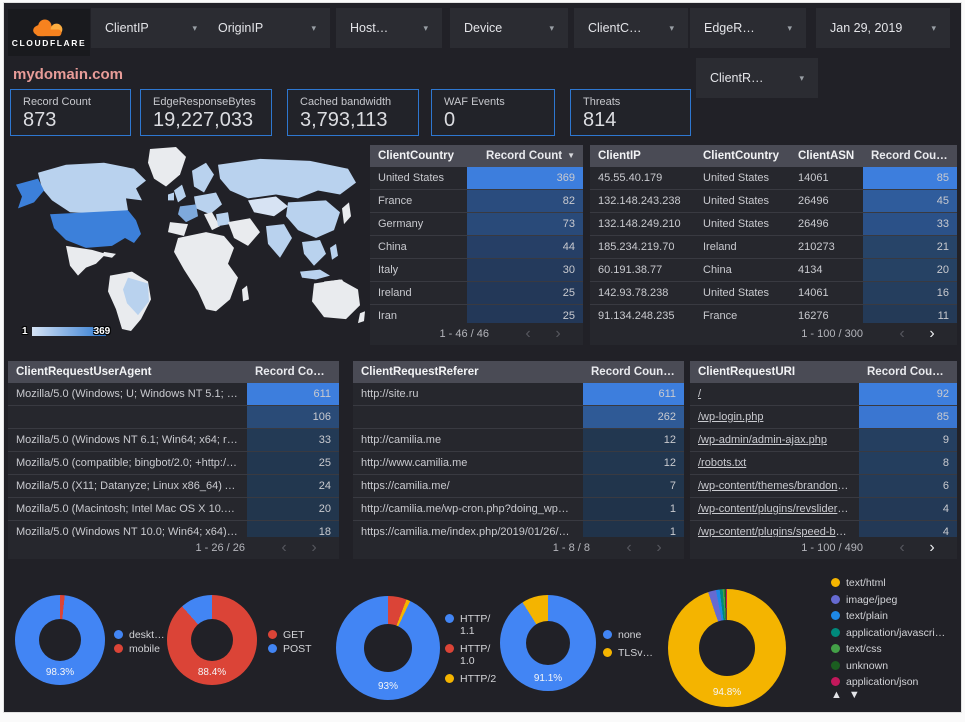  Describe the element at coordinates (212, 640) in the screenshot. I see `donut-request-method: 88.4%` at that location.